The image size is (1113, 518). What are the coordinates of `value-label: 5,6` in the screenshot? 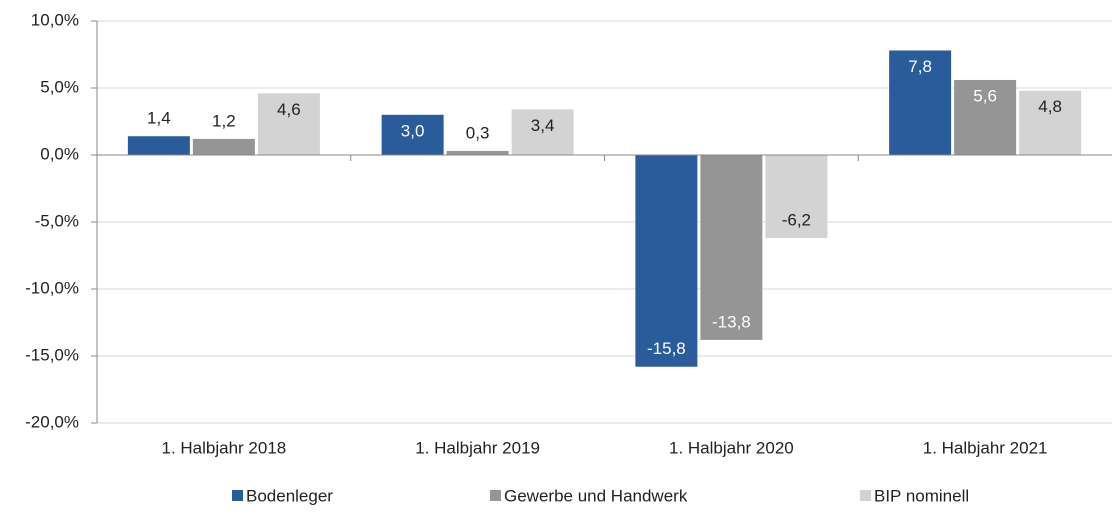 It's located at (985, 95).